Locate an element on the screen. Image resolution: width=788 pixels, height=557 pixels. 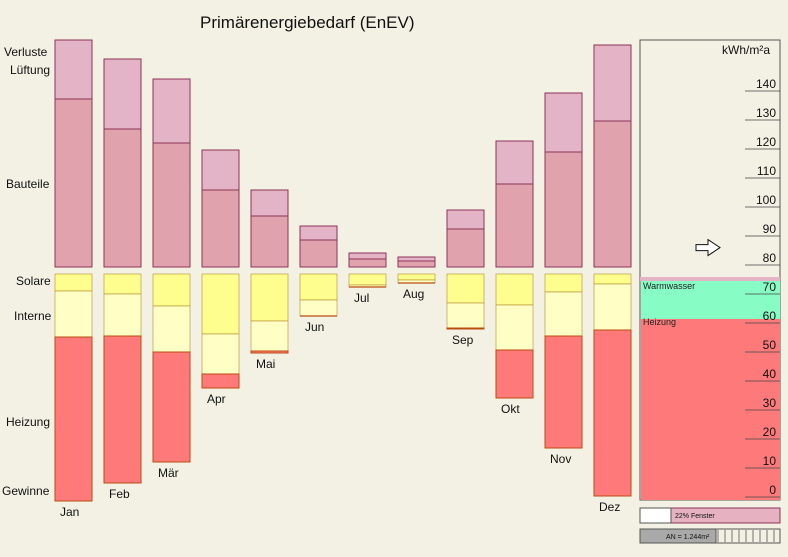
area-bar-fill is located at coordinates (678, 536).